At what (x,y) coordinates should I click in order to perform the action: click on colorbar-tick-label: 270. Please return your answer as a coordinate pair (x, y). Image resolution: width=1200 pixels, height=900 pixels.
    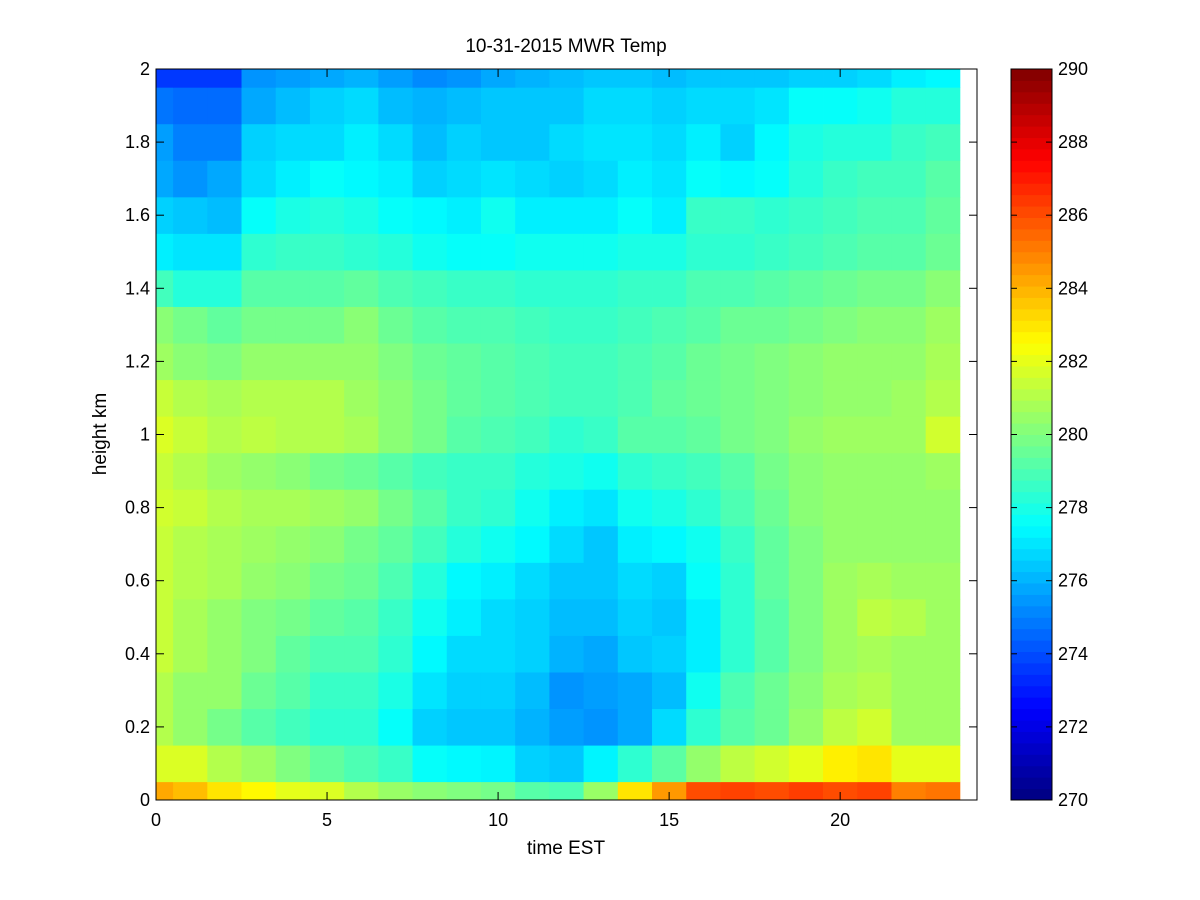
    Looking at the image, I should click on (1073, 800).